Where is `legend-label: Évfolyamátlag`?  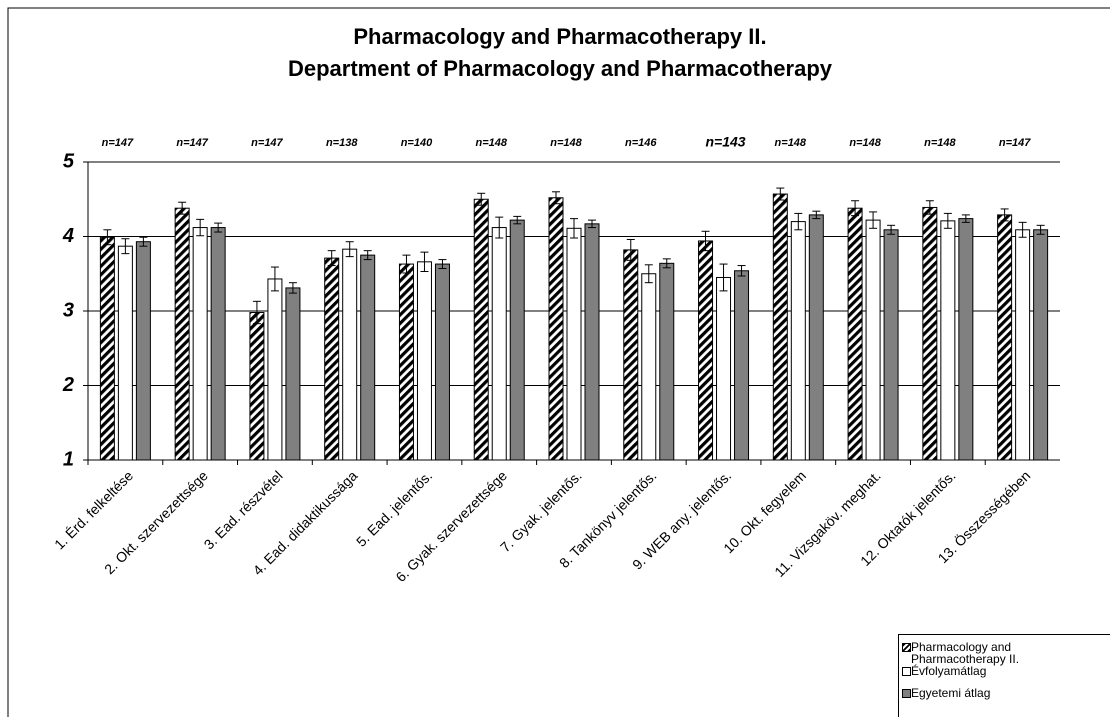 legend-label: Évfolyamátlag is located at coordinates (949, 671).